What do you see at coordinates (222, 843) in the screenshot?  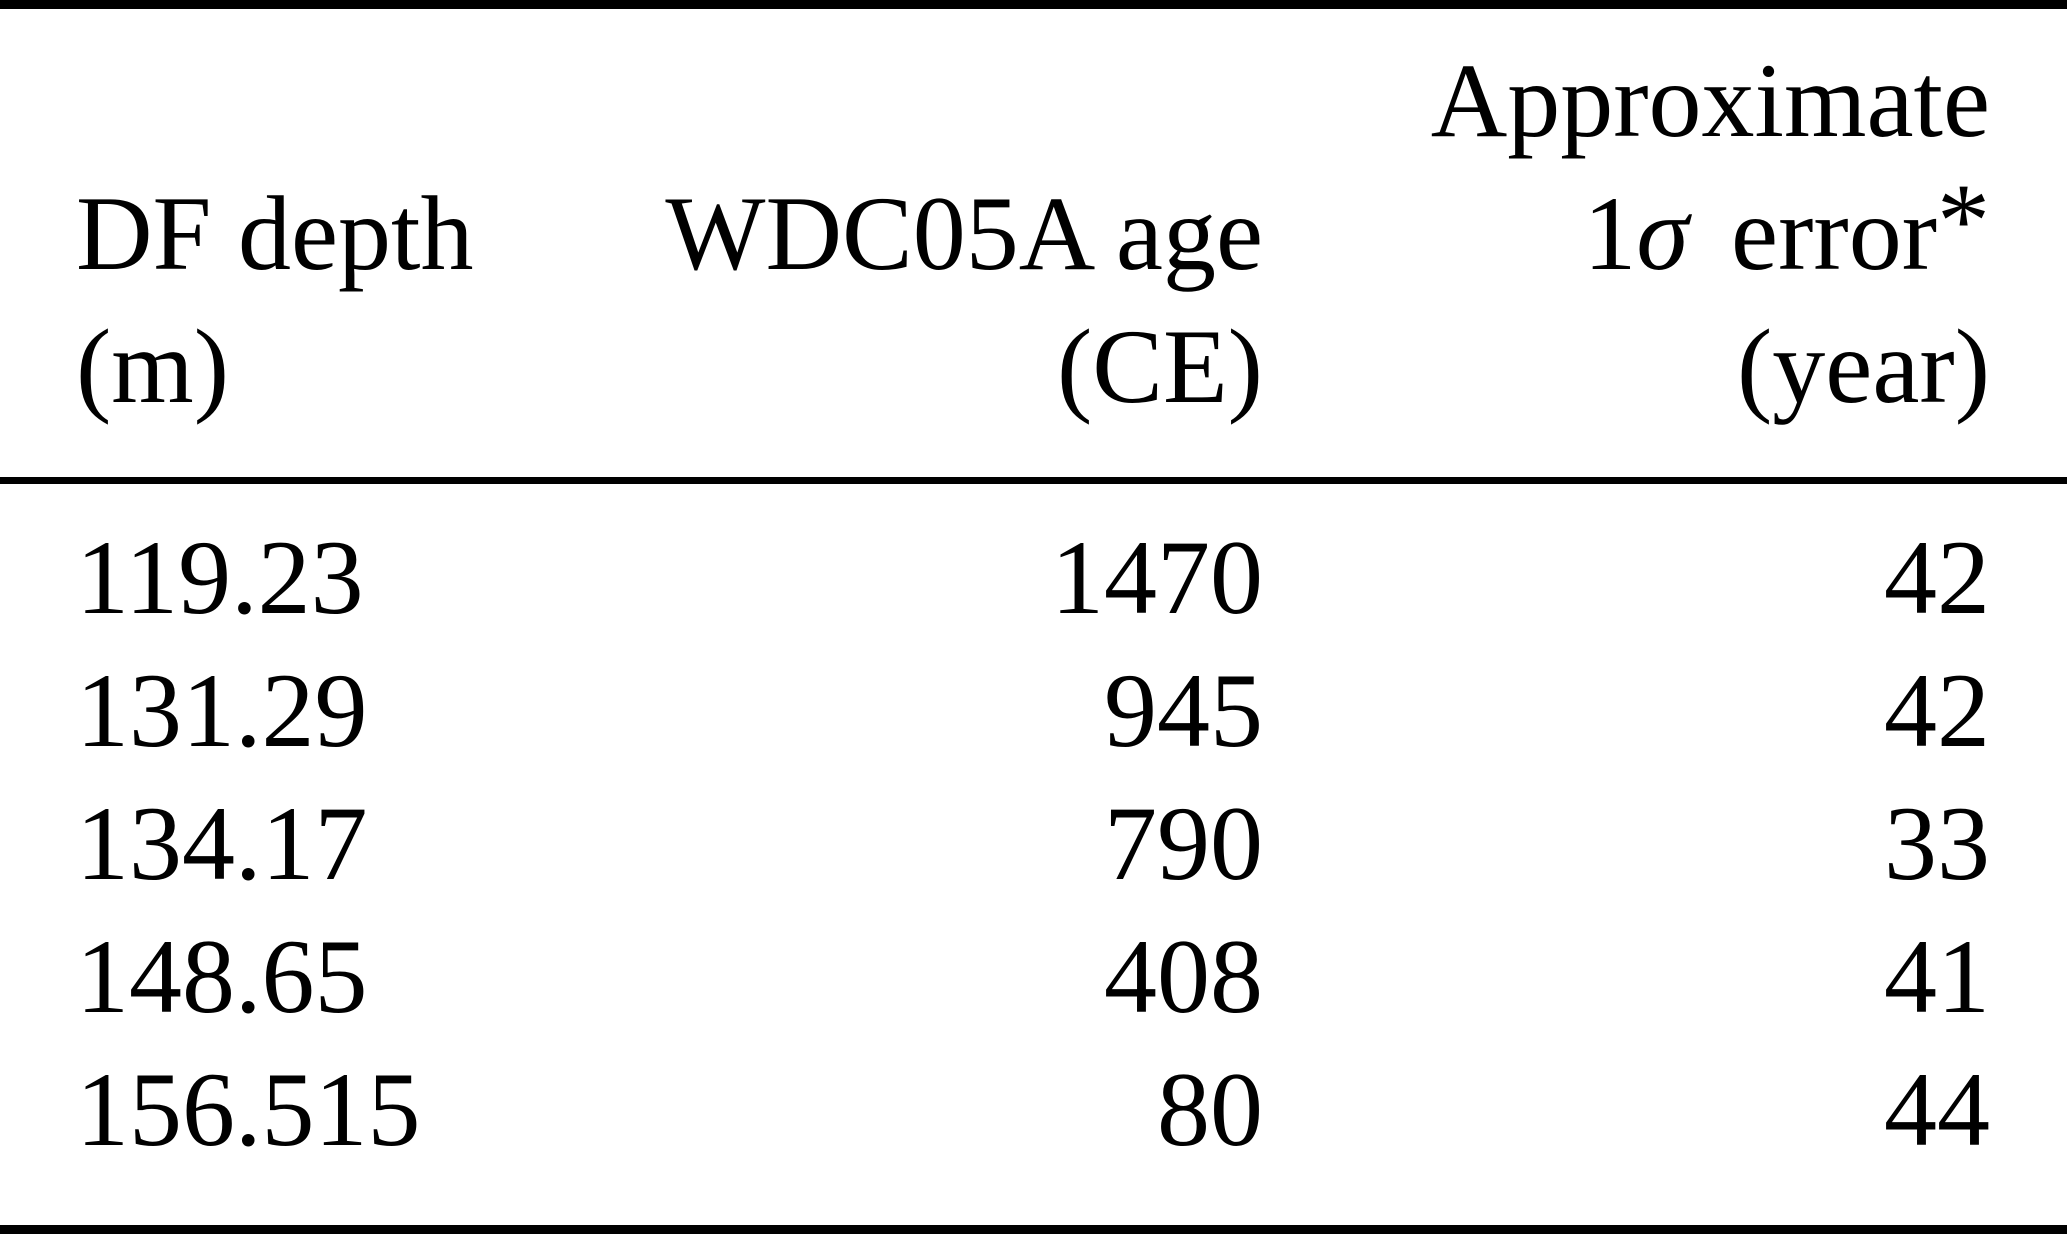 I see `depth-cell: 134.17` at bounding box center [222, 843].